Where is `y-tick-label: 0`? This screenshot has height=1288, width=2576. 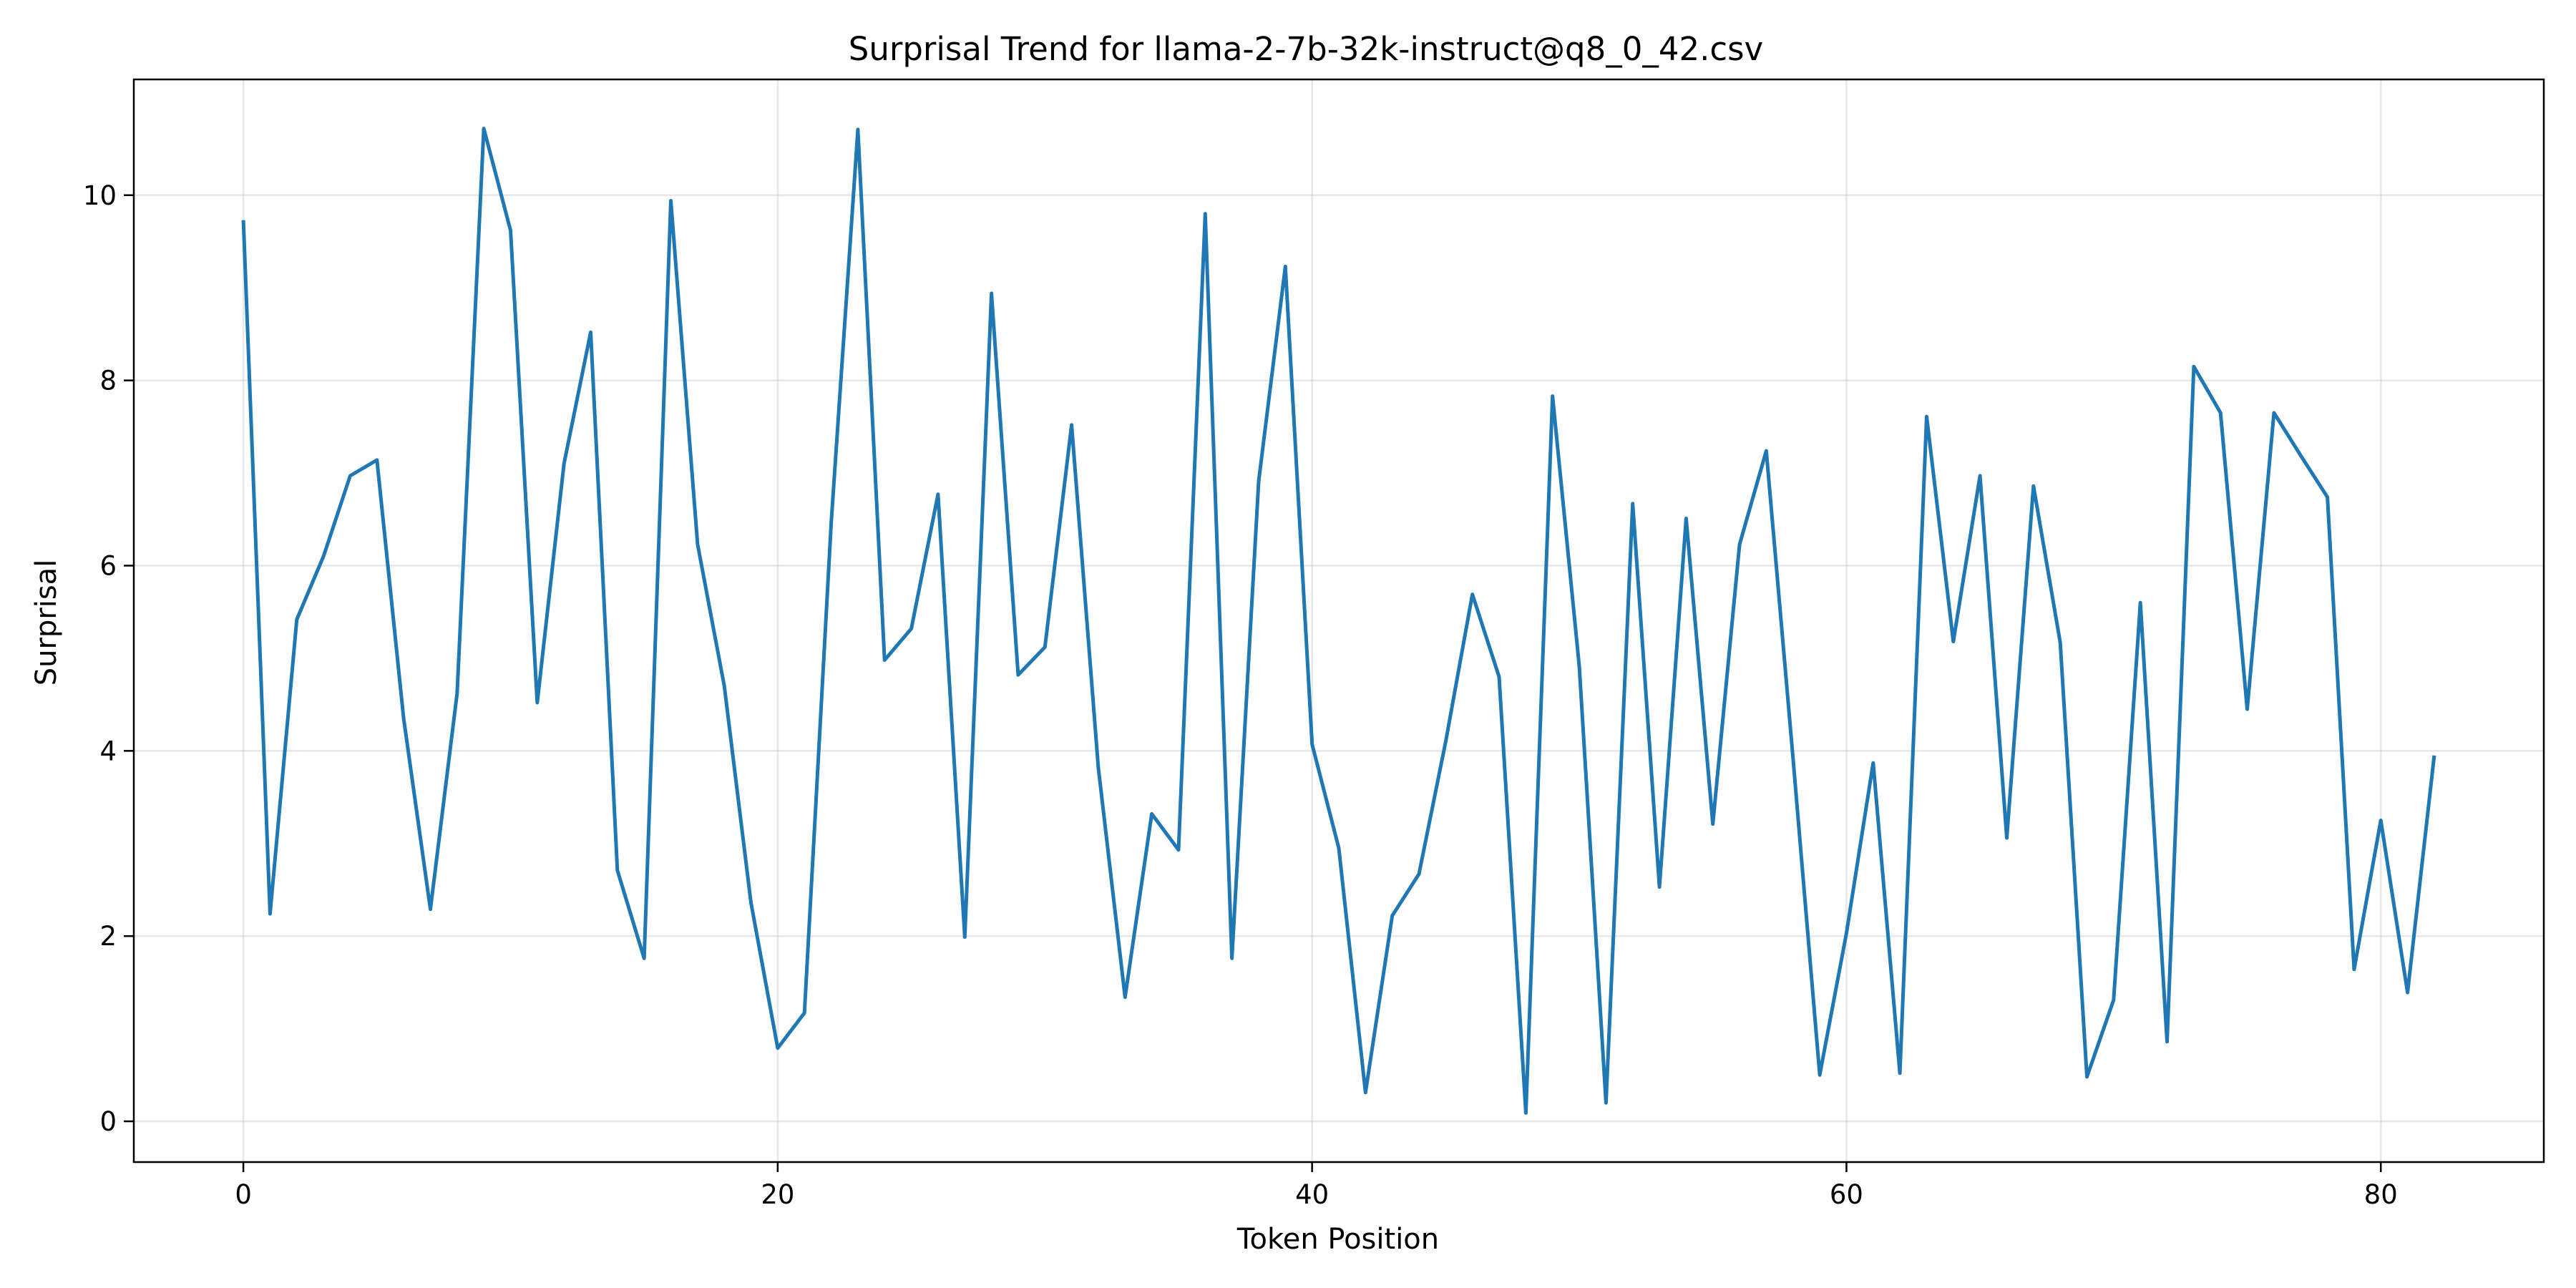 y-tick-label: 0 is located at coordinates (108, 1121).